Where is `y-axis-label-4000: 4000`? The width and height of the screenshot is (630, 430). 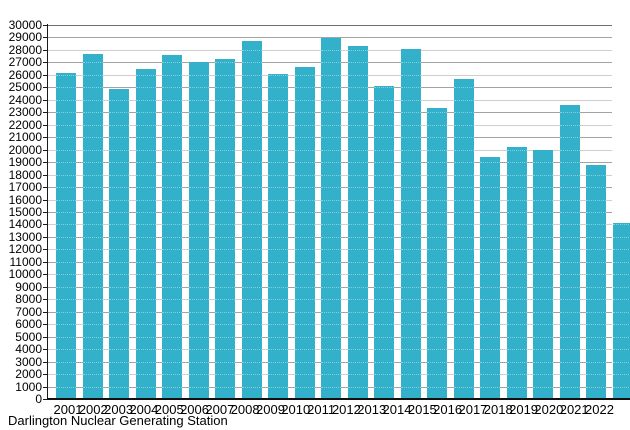
y-axis-label-4000: 4000 is located at coordinates (28, 349).